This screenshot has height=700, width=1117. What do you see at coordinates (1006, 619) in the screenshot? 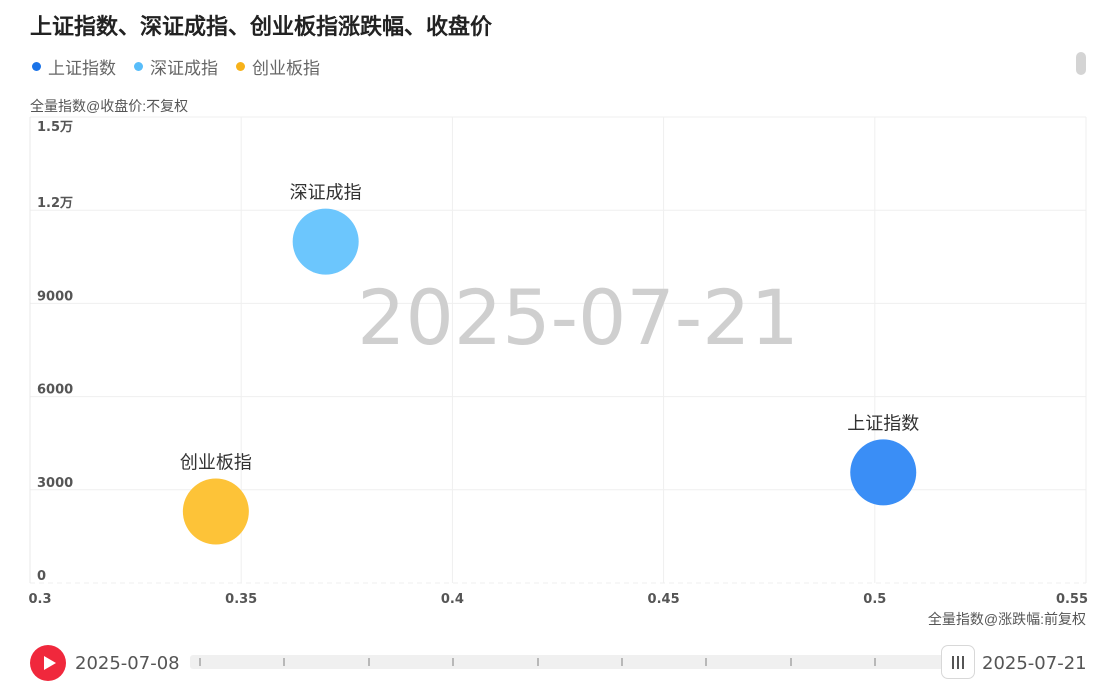
I see `x-axis-title: 全量指数@涨跌幅:前复权` at bounding box center [1006, 619].